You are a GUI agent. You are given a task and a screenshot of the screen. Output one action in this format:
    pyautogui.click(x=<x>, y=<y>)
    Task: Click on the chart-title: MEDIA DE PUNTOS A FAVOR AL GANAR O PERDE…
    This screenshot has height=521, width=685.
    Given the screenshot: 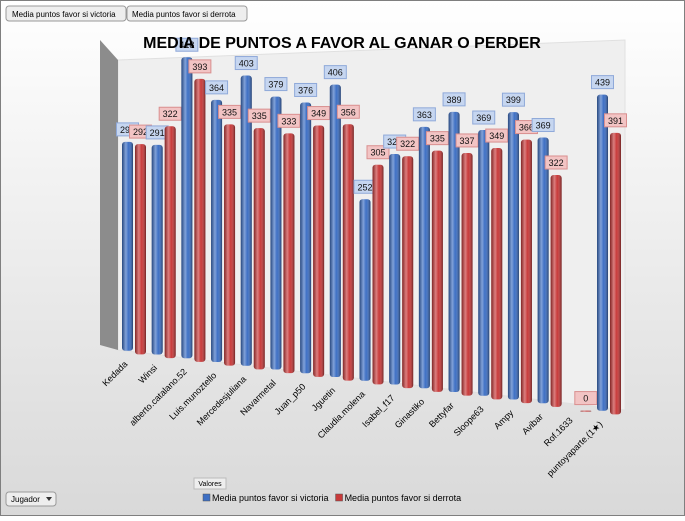 What is the action you would take?
    pyautogui.click(x=342, y=43)
    